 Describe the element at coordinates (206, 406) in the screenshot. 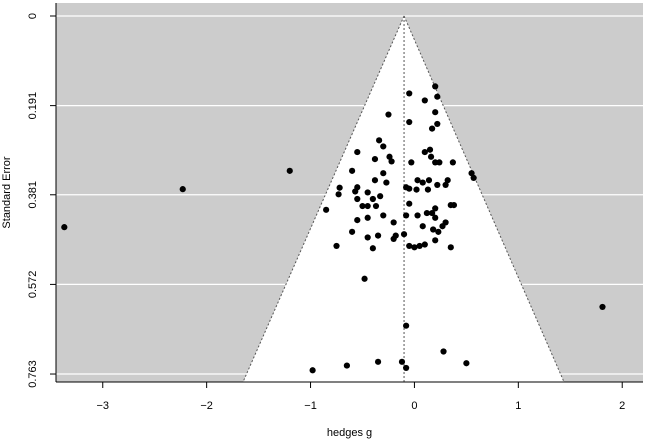

I see `x-tick-label-1: −2` at that location.